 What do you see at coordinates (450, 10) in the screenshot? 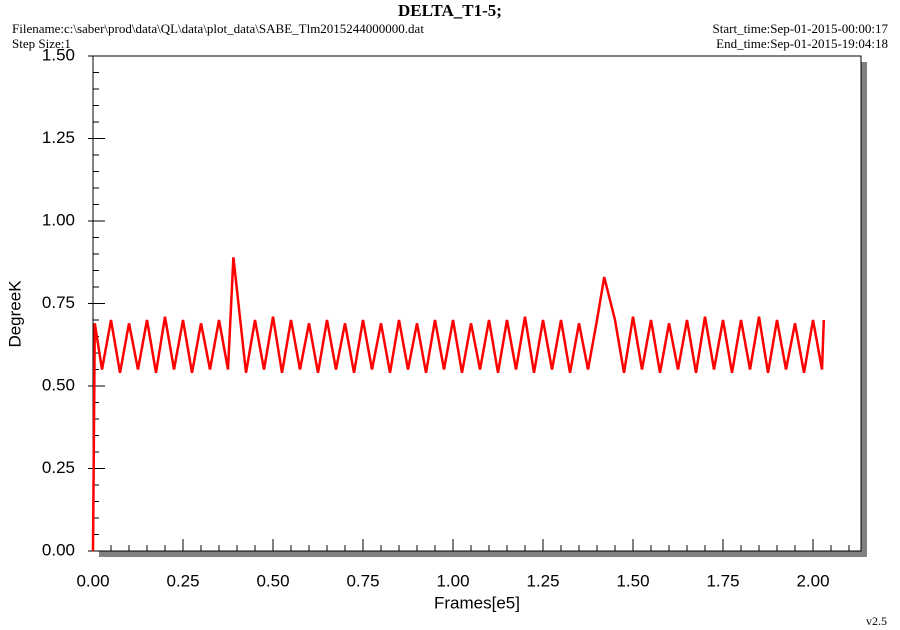
I see `chart-title: DELTA_T1-5;` at bounding box center [450, 10].